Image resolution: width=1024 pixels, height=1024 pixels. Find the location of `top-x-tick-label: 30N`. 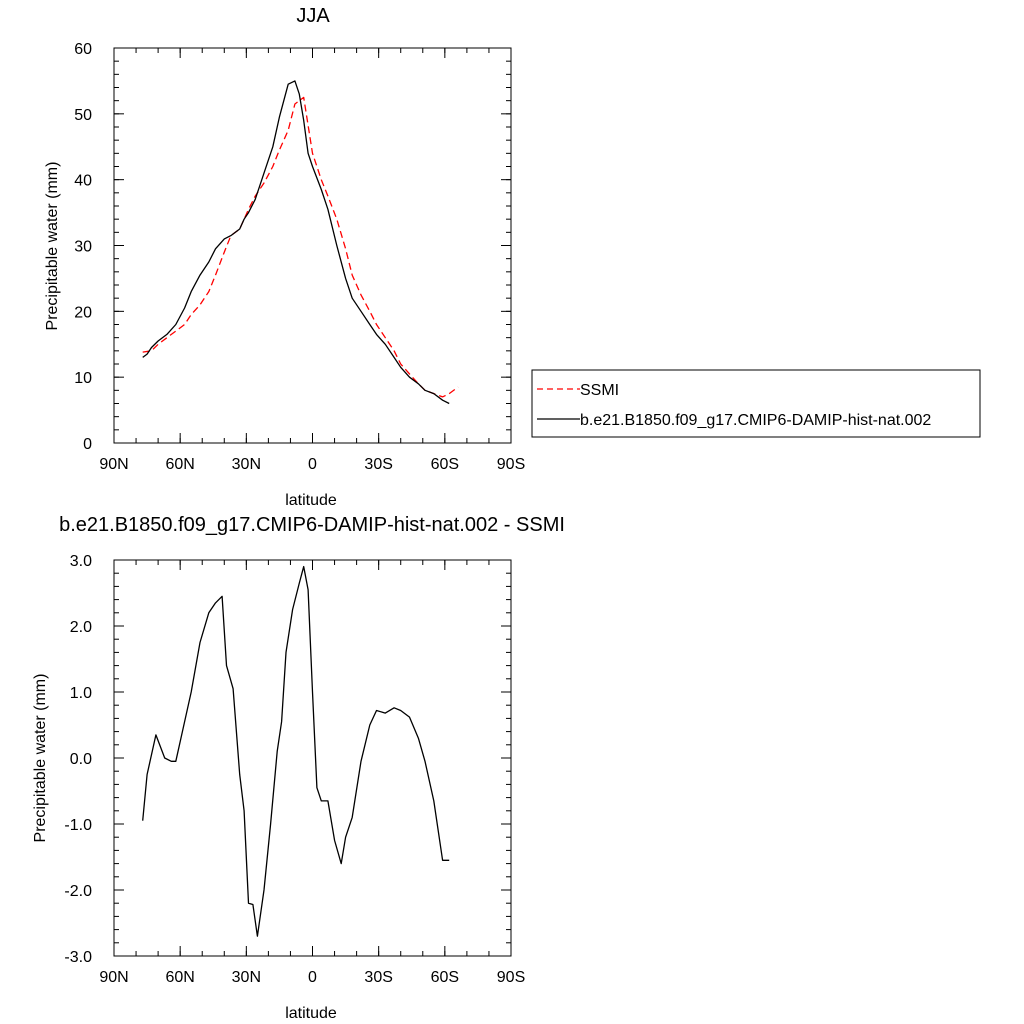

top-x-tick-label: 30N is located at coordinates (246, 464).